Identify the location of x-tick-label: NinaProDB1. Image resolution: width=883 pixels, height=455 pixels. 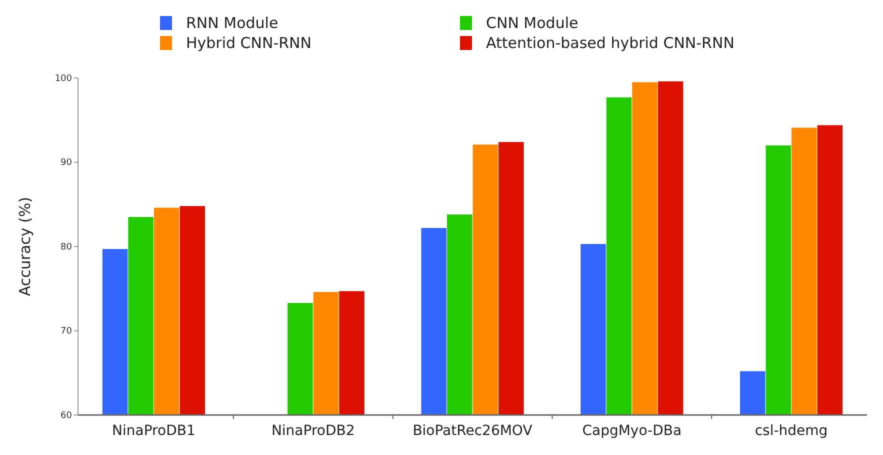
(154, 431).